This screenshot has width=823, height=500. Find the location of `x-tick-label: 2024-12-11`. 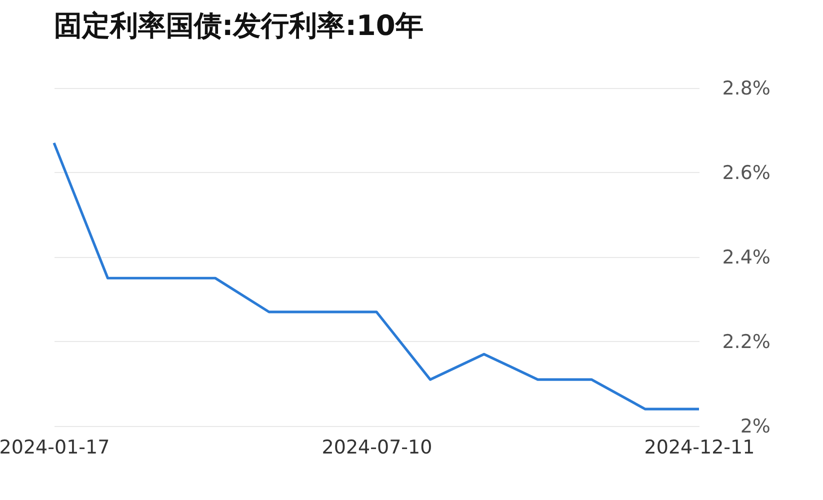

x-tick-label: 2024-12-11 is located at coordinates (699, 447).